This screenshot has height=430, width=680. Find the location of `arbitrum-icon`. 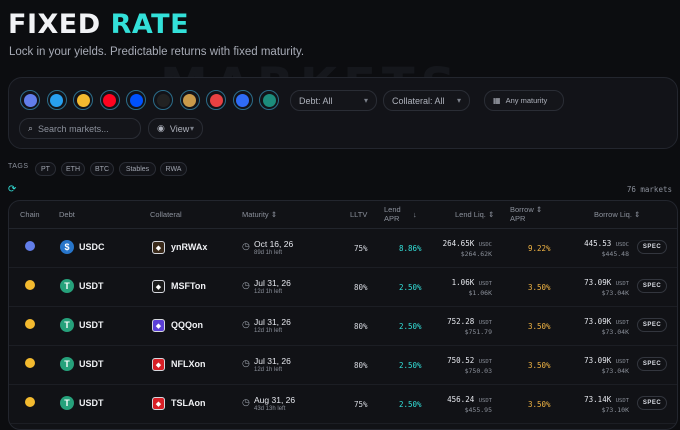

arbitrum-icon is located at coordinates (56, 100).